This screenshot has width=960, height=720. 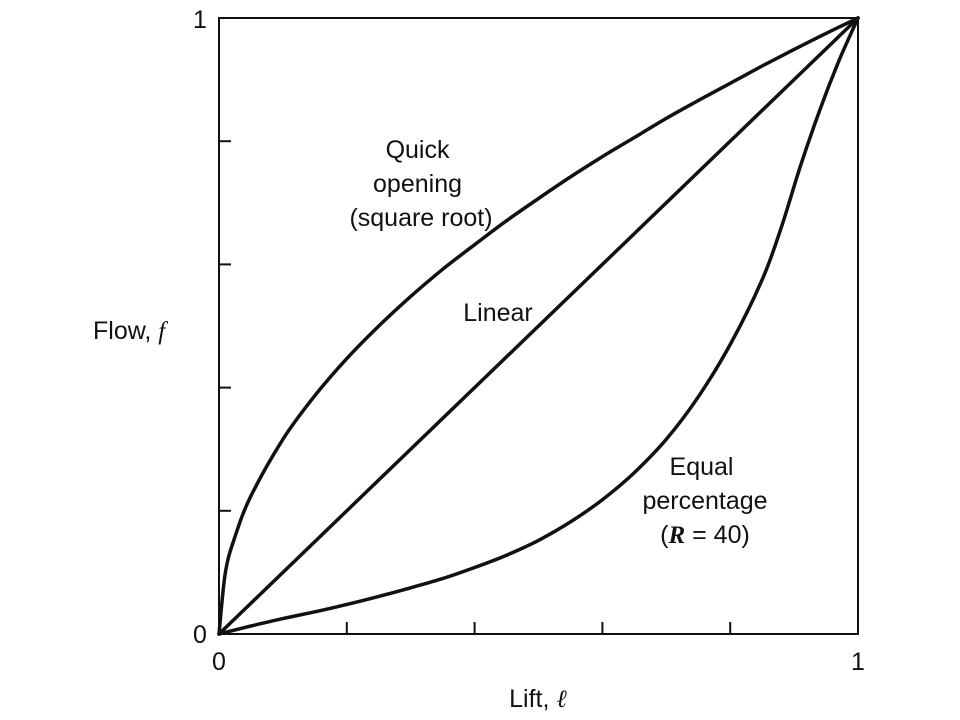 I want to click on label-quick-line-2: opening, so click(x=417, y=184).